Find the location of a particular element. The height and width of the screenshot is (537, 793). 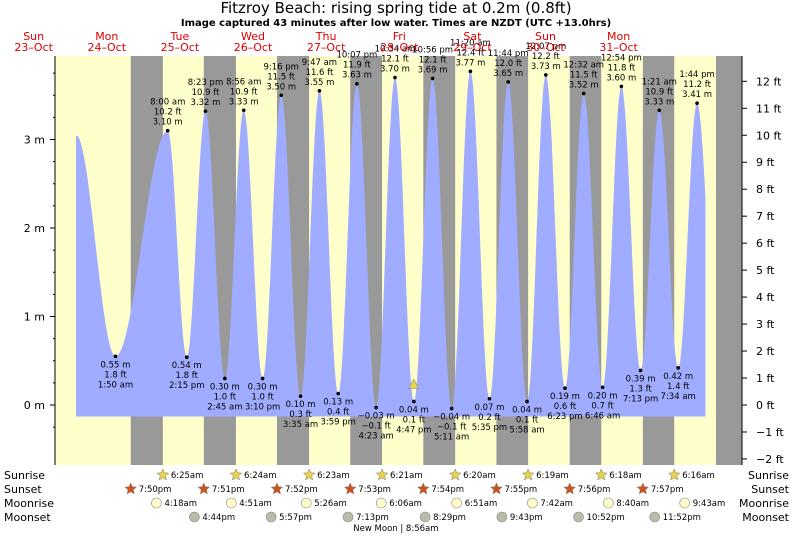

tide-metres: 3.63 m is located at coordinates (357, 76).